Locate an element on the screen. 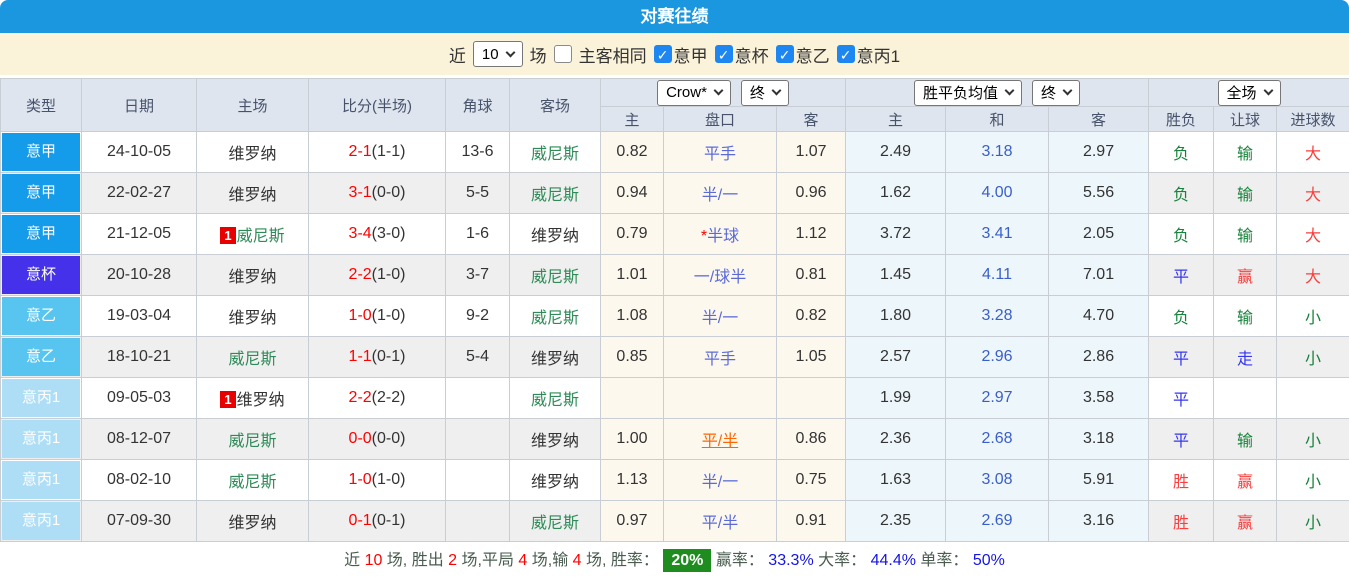  avg-away-cell: 5.91 is located at coordinates (1099, 480).